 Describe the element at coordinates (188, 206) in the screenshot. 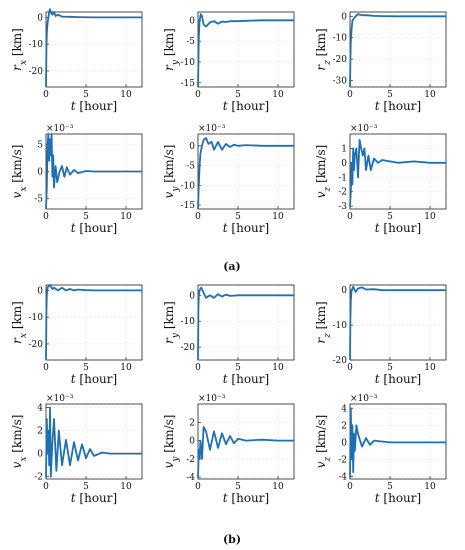

I see `a-vy-ytick-label: -15` at that location.